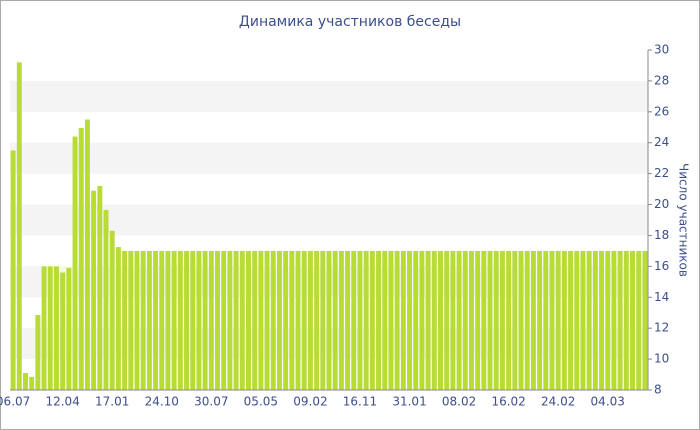  What do you see at coordinates (15, 402) in the screenshot?
I see `x-tick-label: 06.07` at bounding box center [15, 402].